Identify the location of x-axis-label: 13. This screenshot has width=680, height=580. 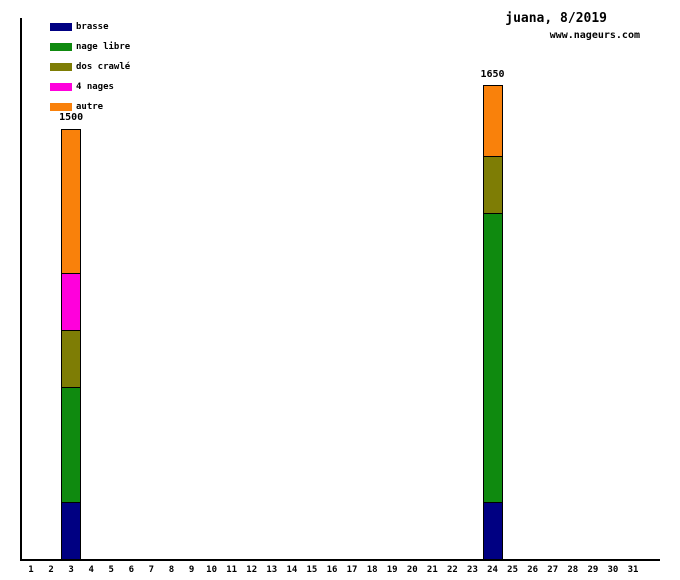
(272, 570).